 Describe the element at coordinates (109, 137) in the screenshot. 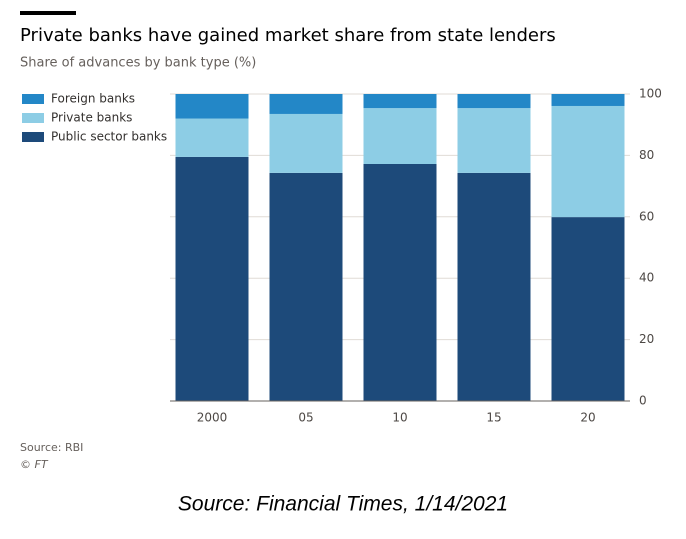

I see `legend-label: Public sector banks` at that location.